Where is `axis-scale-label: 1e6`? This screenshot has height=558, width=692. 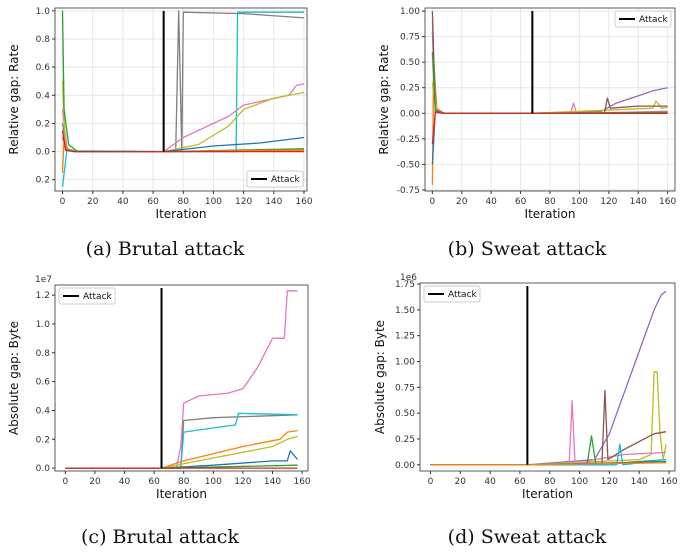
axis-scale-label: 1e6 is located at coordinates (408, 278).